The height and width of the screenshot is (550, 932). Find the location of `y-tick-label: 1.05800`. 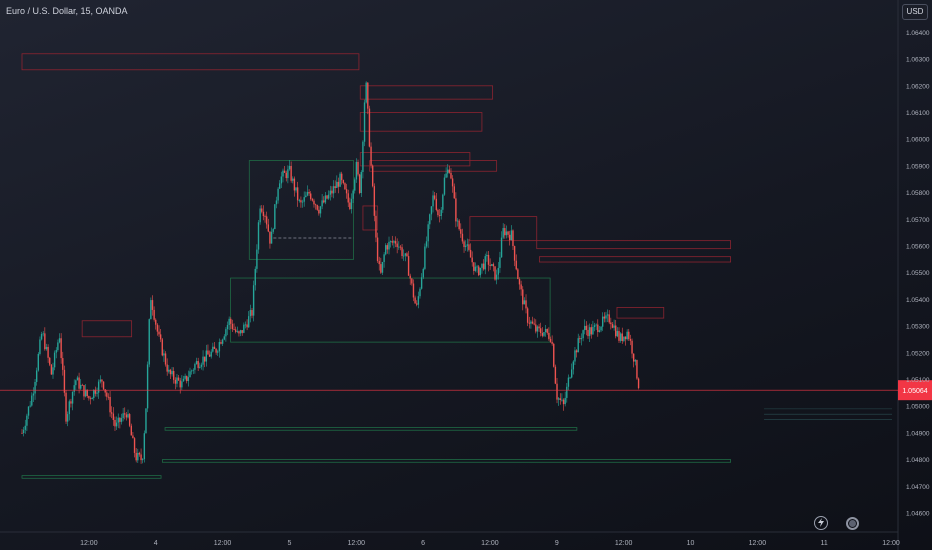

y-tick-label: 1.05800 is located at coordinates (918, 193).